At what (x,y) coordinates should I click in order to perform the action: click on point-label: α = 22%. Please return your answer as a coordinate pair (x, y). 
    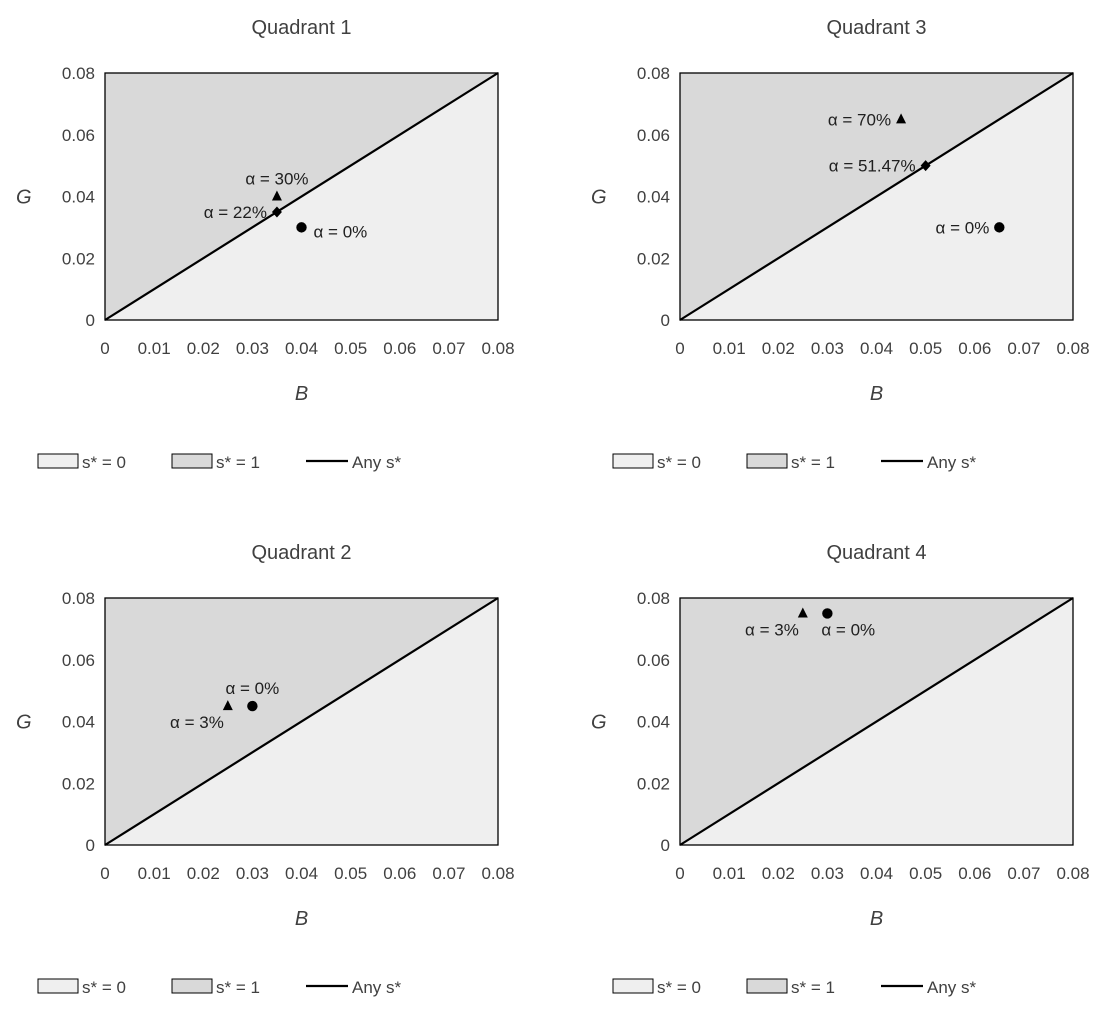
    Looking at the image, I should click on (235, 212).